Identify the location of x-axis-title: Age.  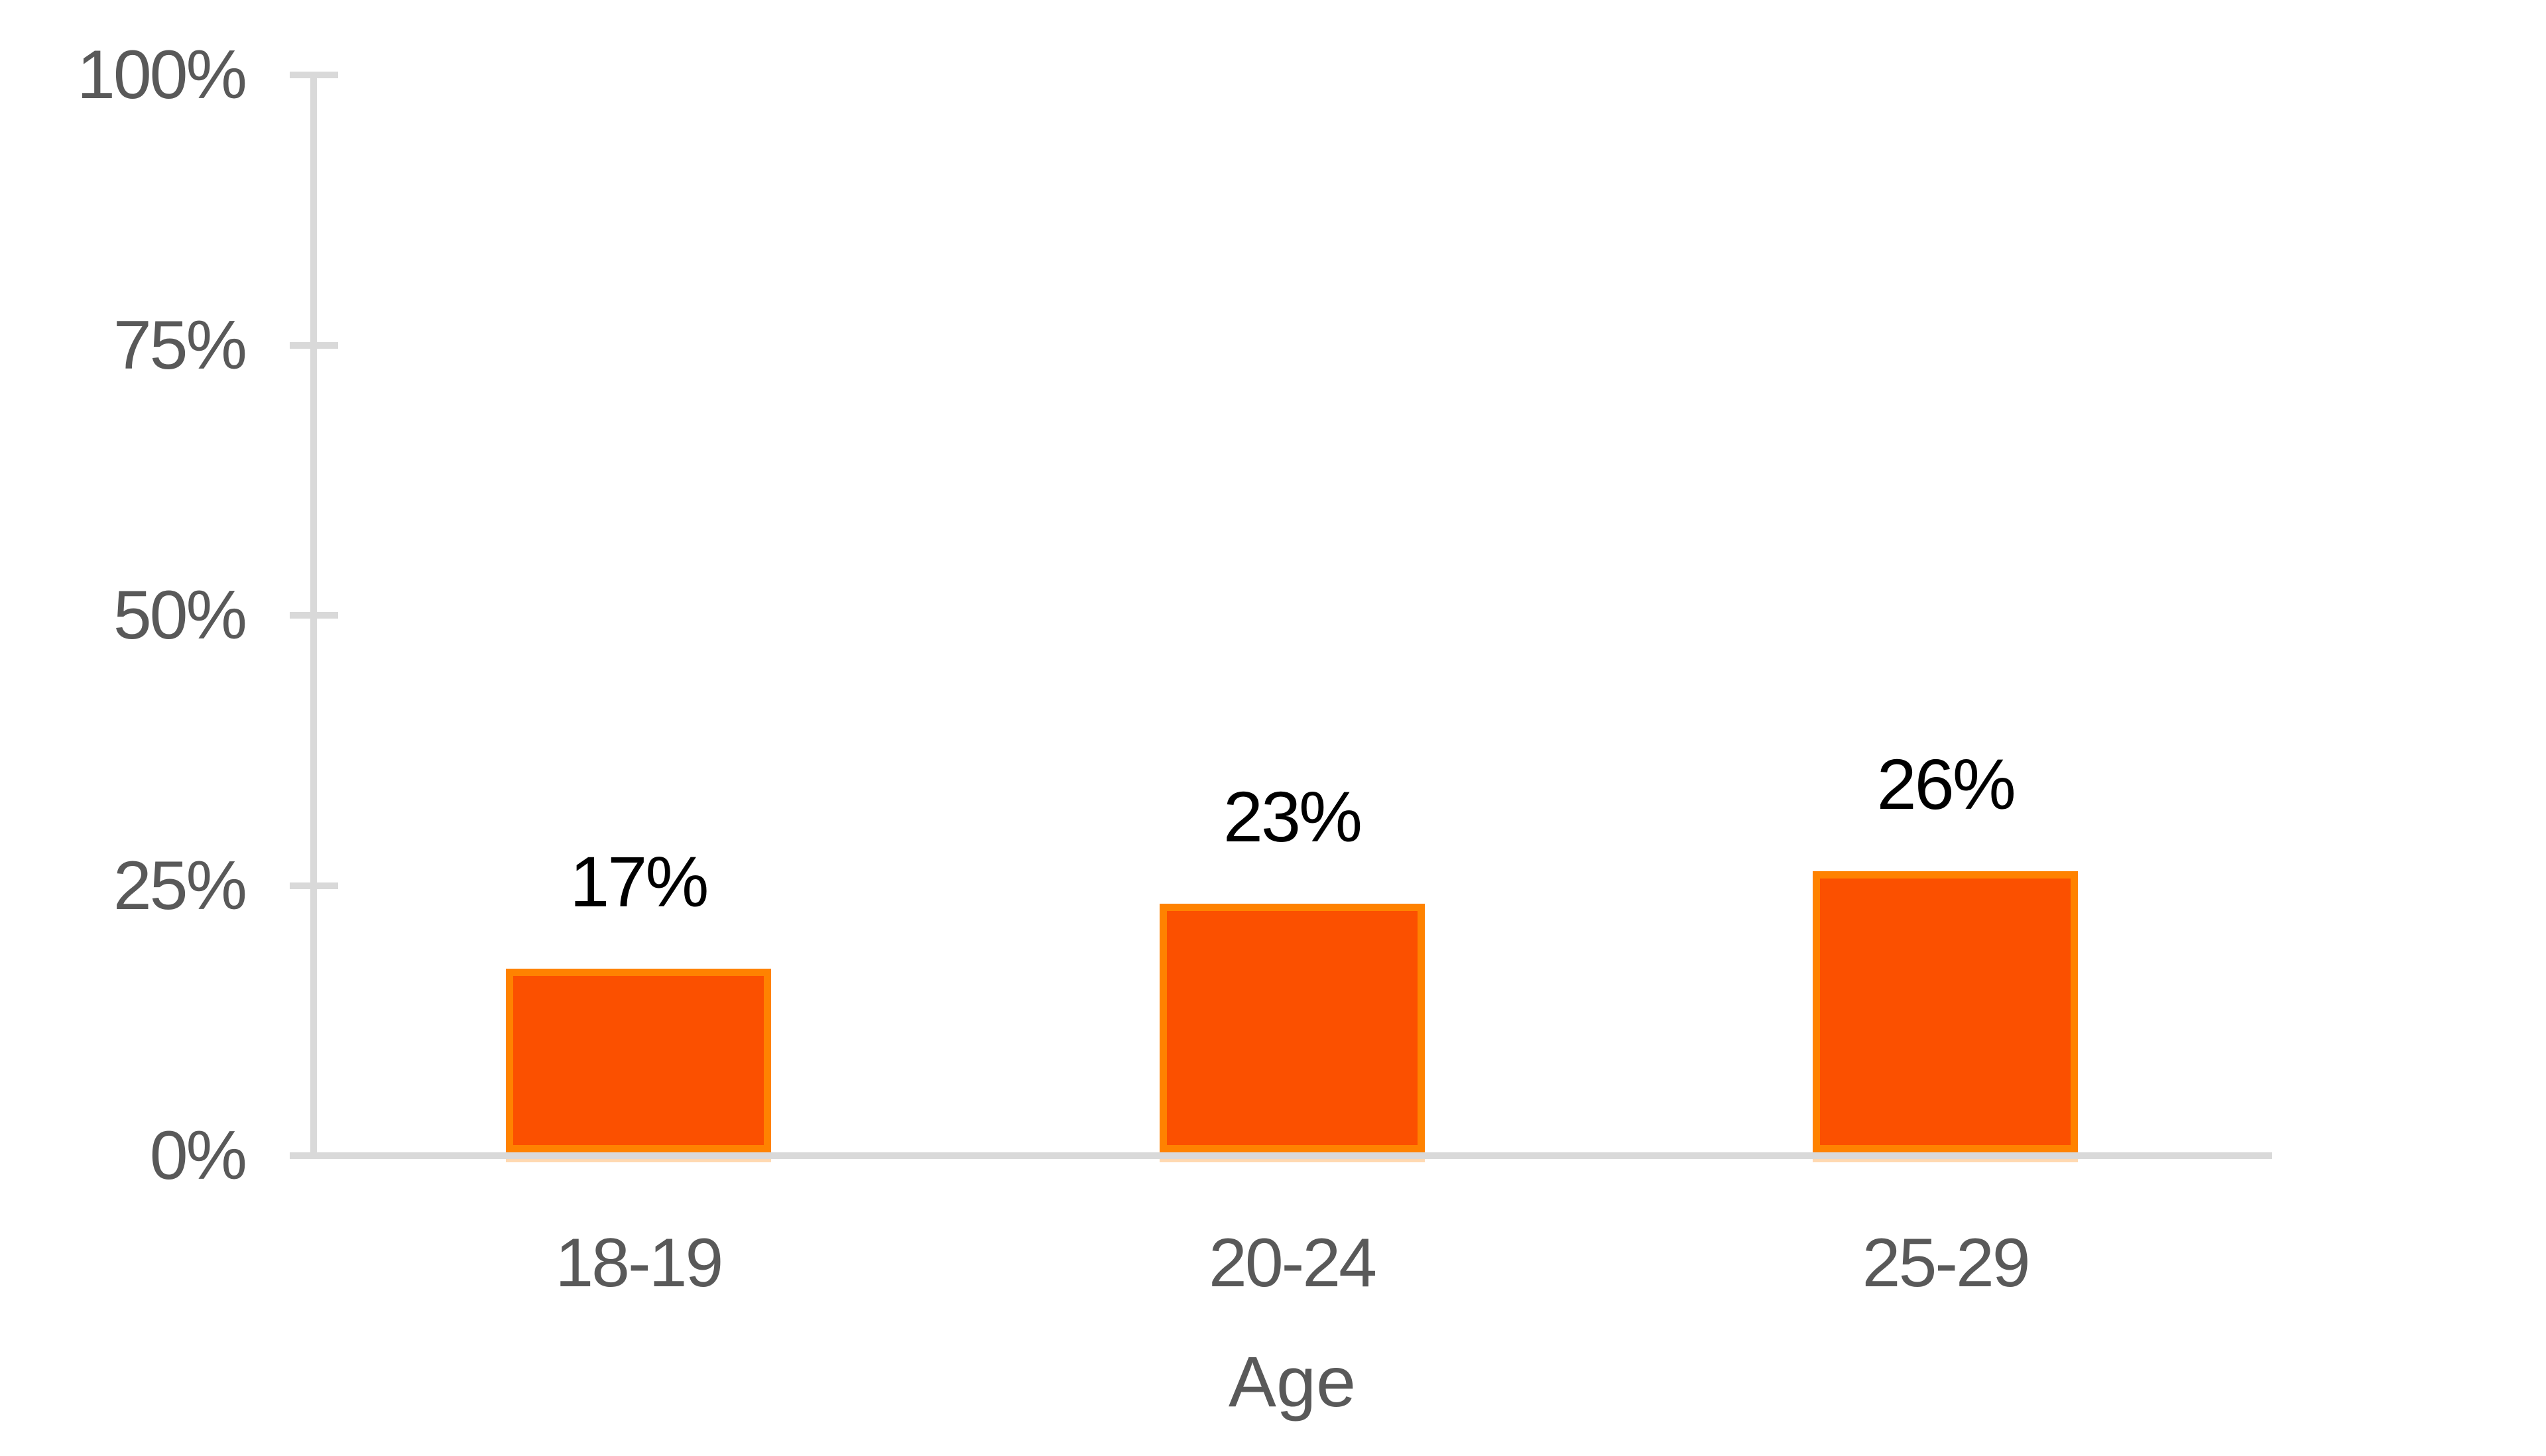
(1292, 1381).